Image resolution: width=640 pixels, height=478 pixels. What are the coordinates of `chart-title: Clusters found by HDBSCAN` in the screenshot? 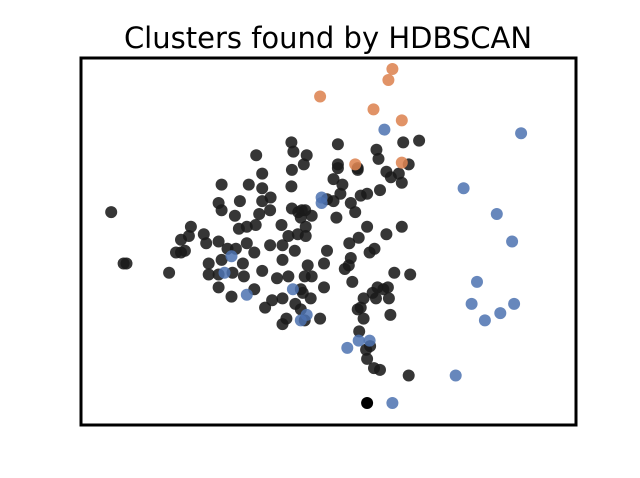 It's located at (328, 38).